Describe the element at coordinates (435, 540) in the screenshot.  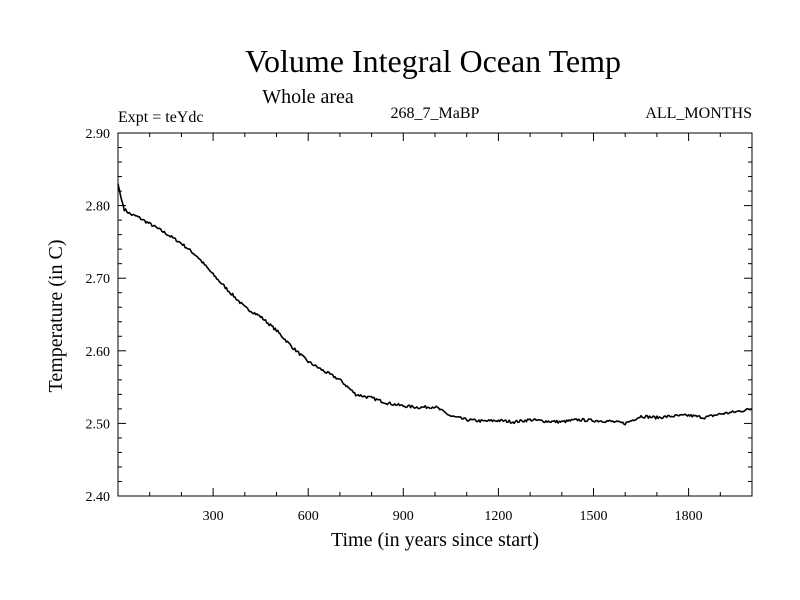
I see `x-axis-label: Time (in years since start)` at that location.